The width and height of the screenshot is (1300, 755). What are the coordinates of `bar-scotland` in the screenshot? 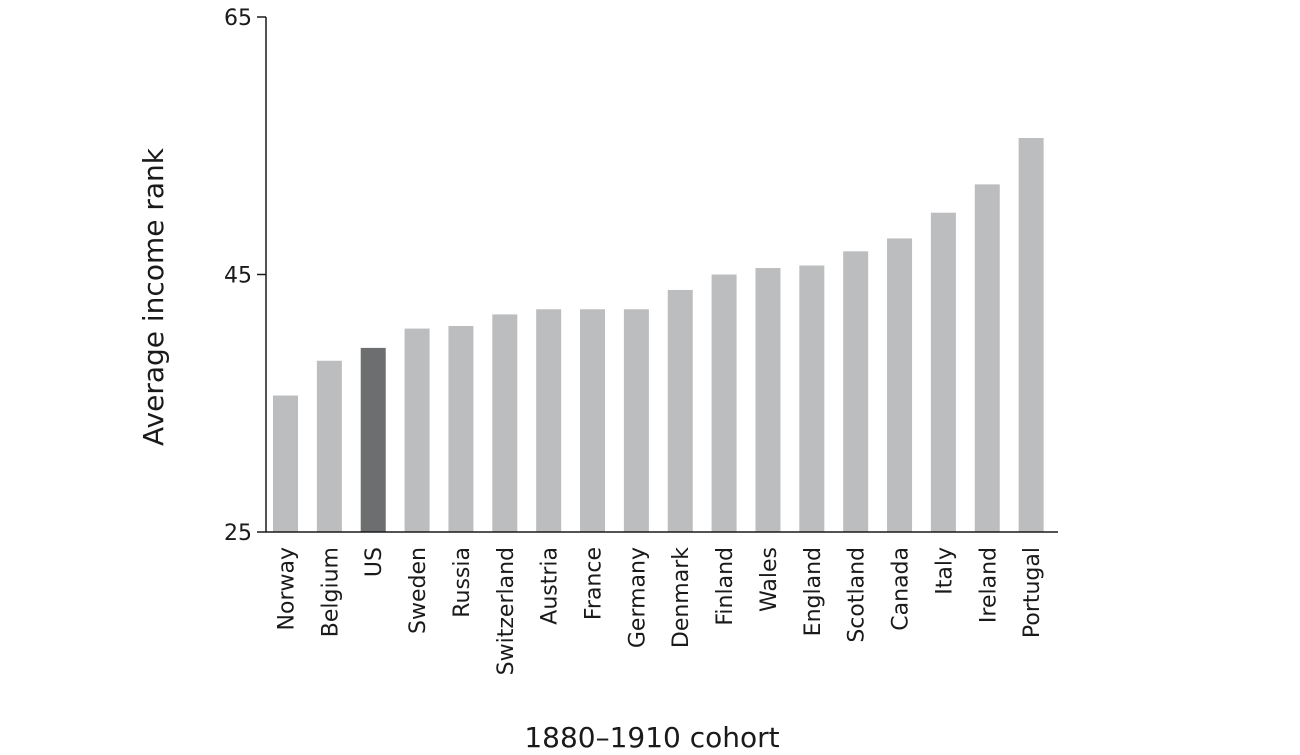 It's located at (856, 391).